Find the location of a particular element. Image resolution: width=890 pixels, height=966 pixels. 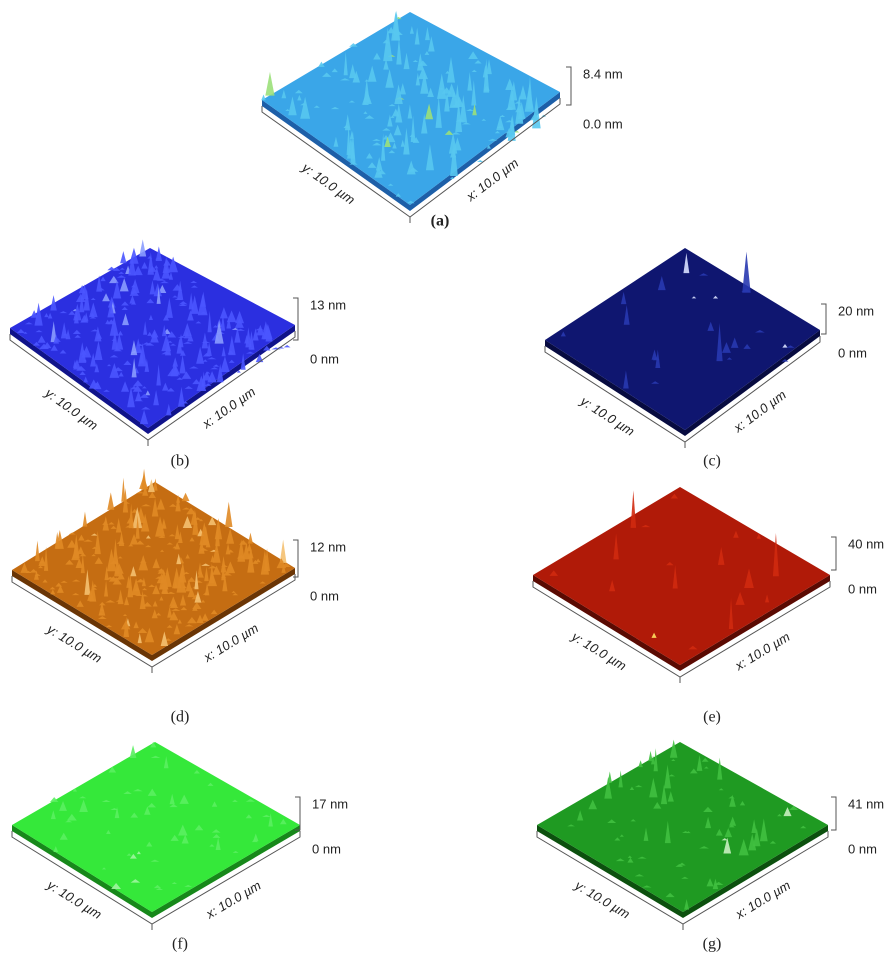

panel-label: (c) is located at coordinates (712, 461).